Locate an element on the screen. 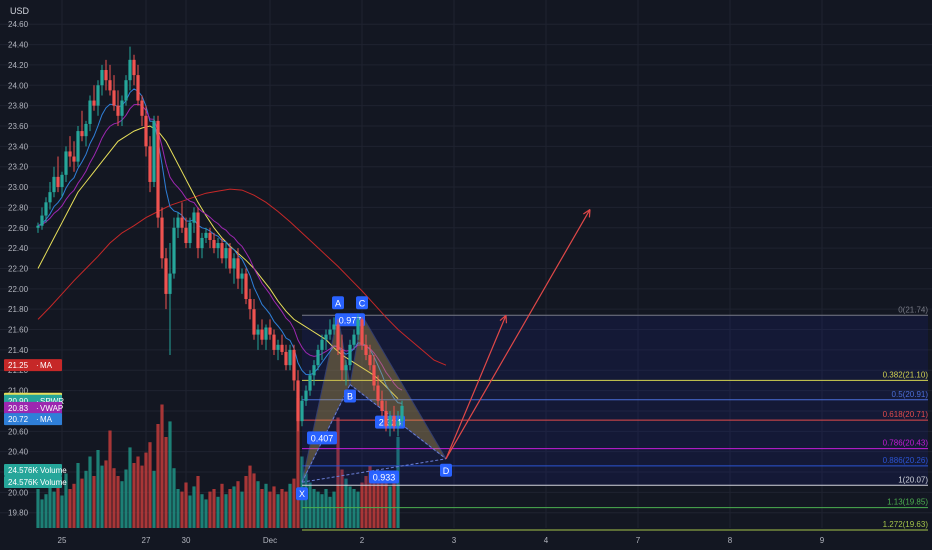 This screenshot has height=550, width=932. y-tick-label: 19.80 is located at coordinates (18, 513).